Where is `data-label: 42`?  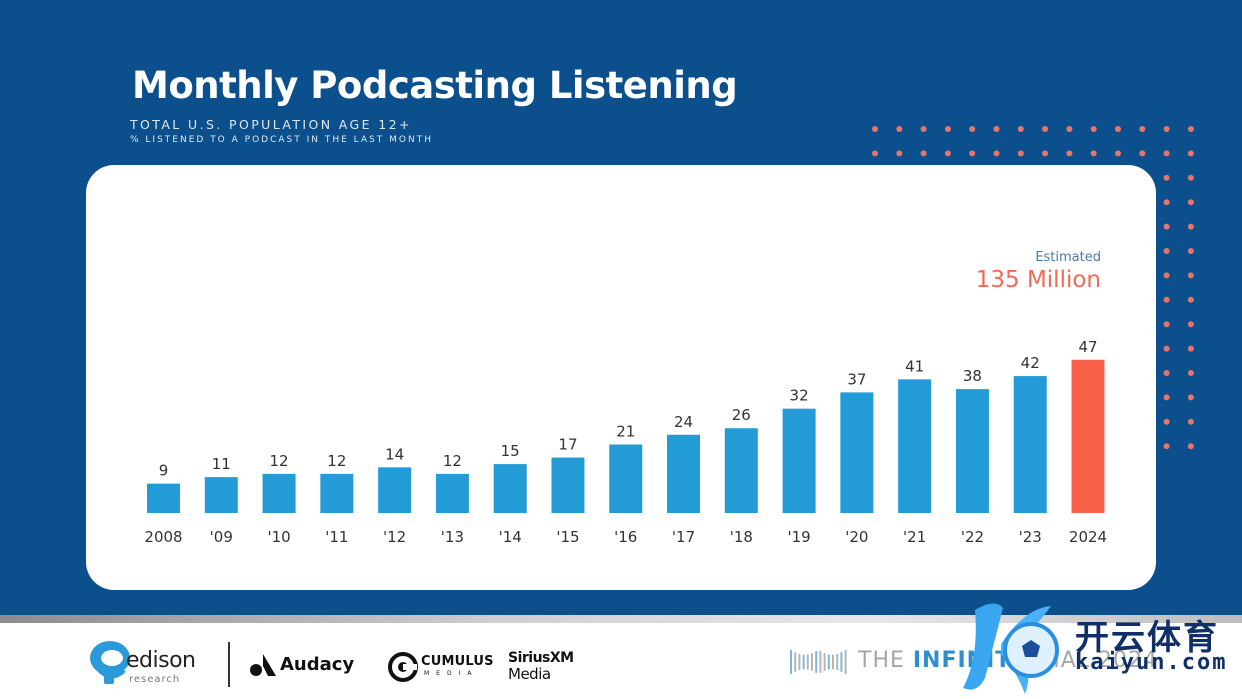 data-label: 42 is located at coordinates (1030, 363).